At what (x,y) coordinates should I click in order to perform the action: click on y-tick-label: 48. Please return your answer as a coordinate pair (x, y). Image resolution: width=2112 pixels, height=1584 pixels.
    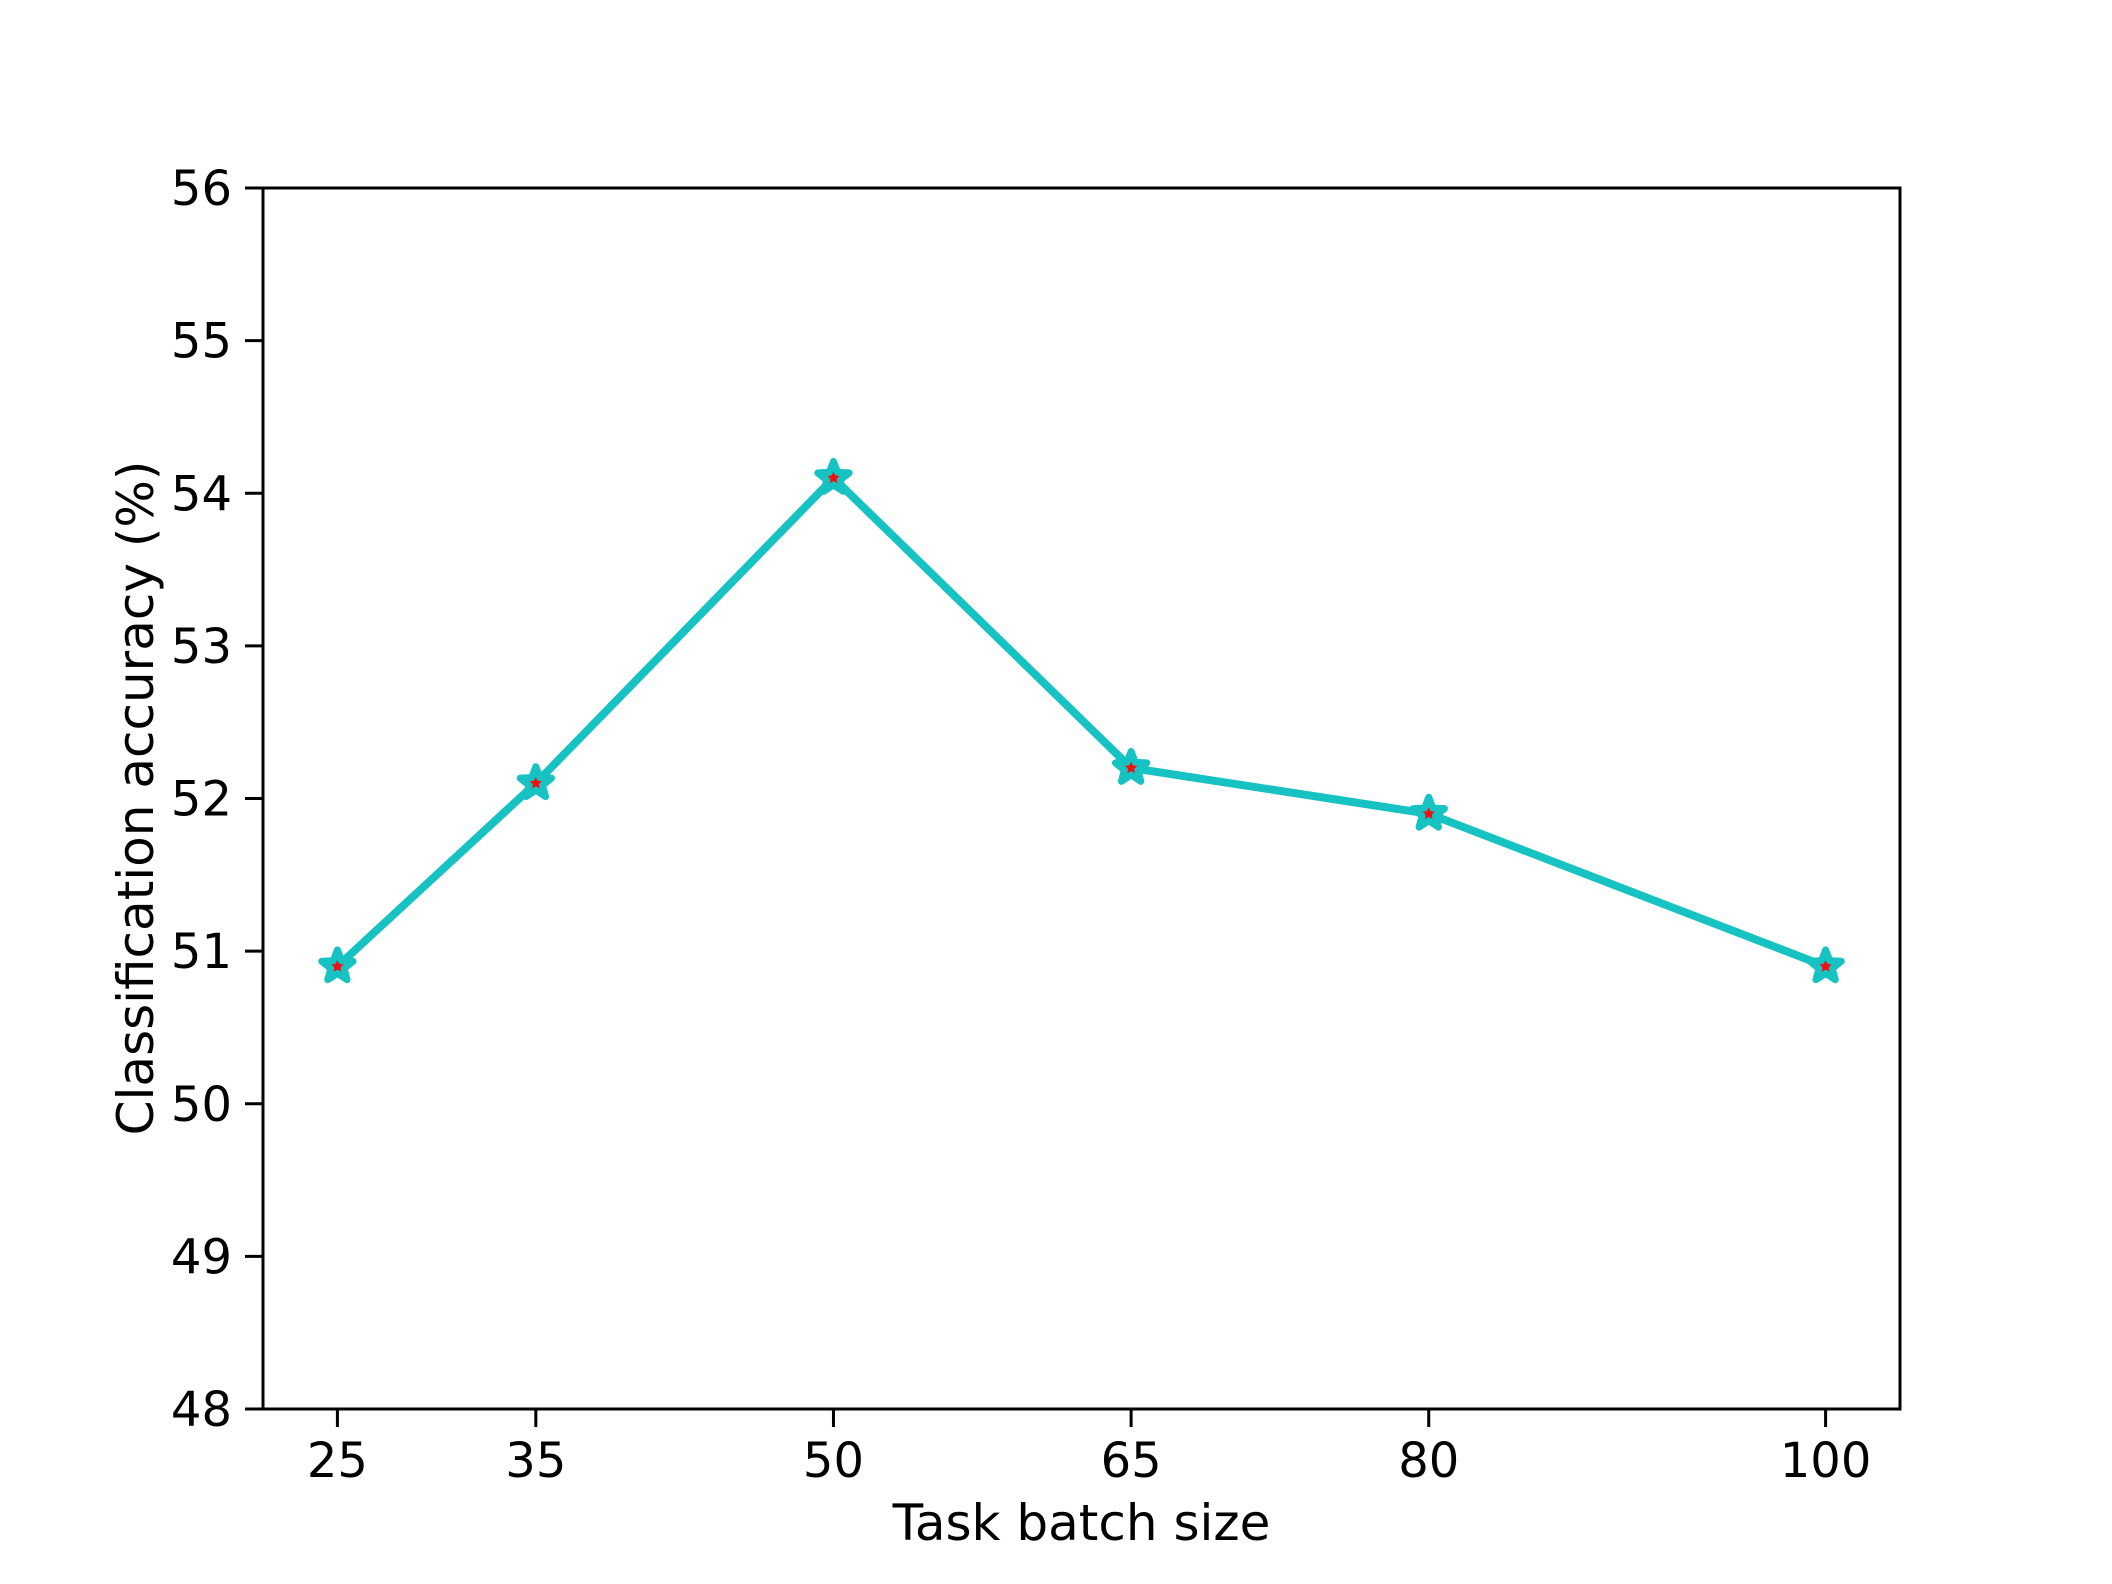
    Looking at the image, I should click on (201, 1410).